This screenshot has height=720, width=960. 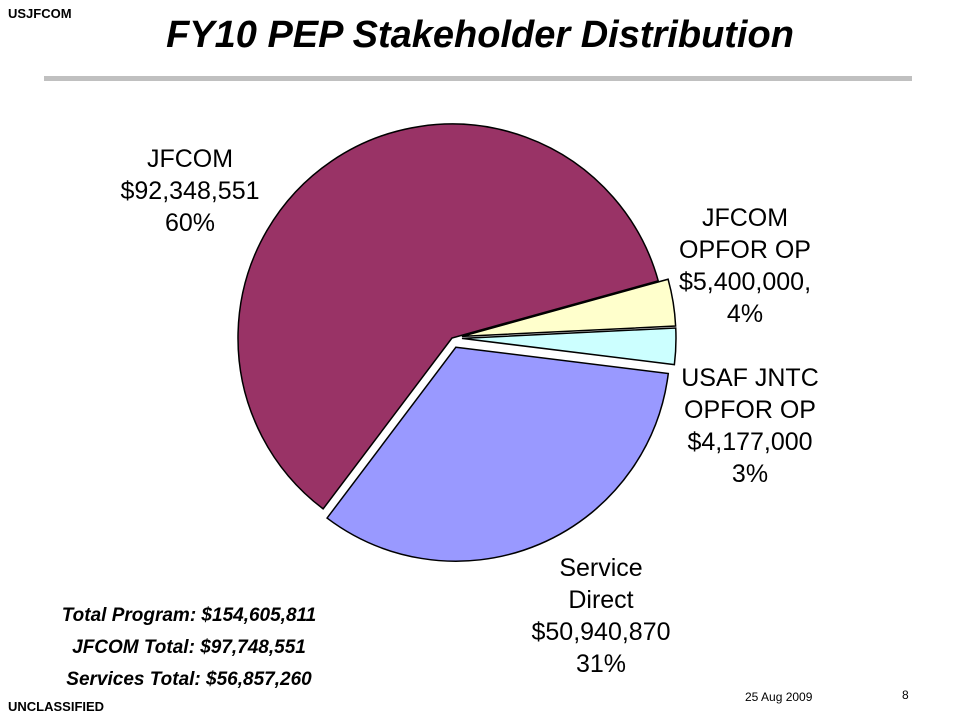 I want to click on jfcom-total: JFCOM Total: $97,748,551, so click(x=189, y=647).